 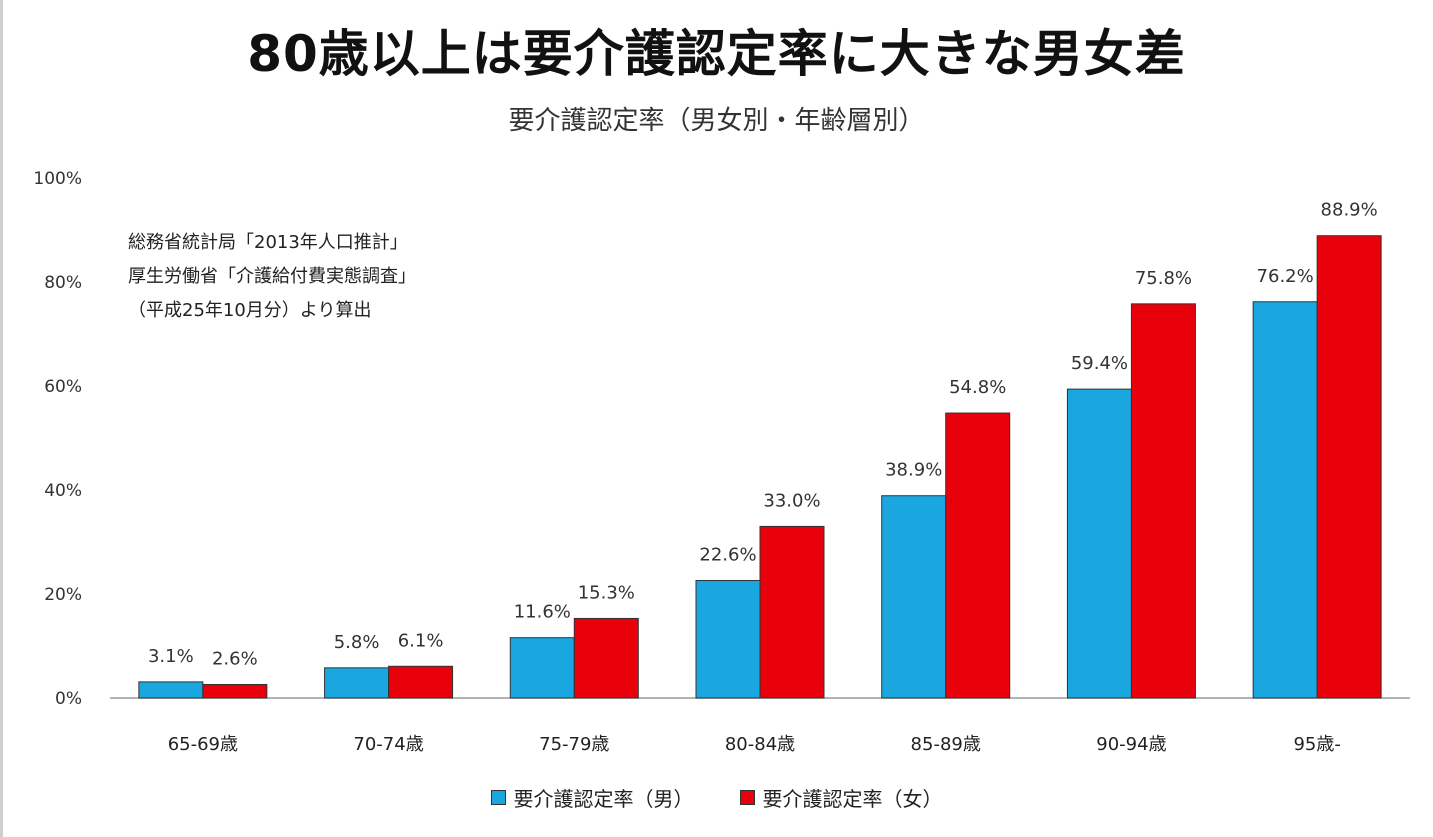 I want to click on source-note-line: 厚生労働省「介護給付費実態調査」, so click(x=272, y=276).